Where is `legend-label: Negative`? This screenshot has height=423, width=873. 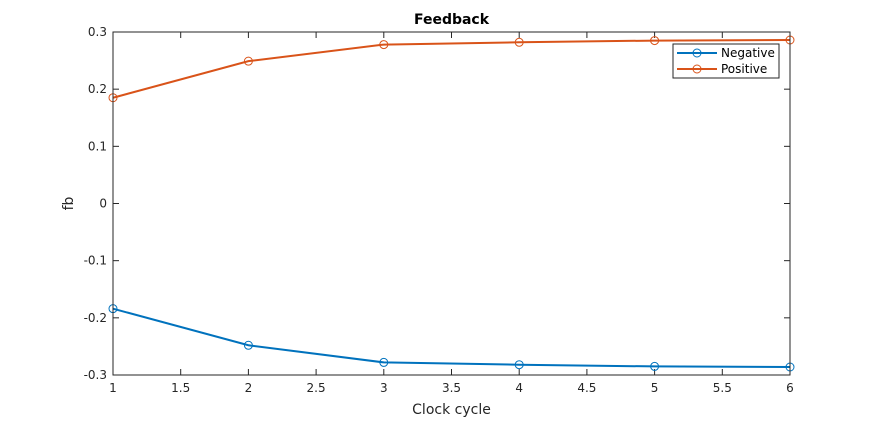
legend-label: Negative is located at coordinates (748, 53).